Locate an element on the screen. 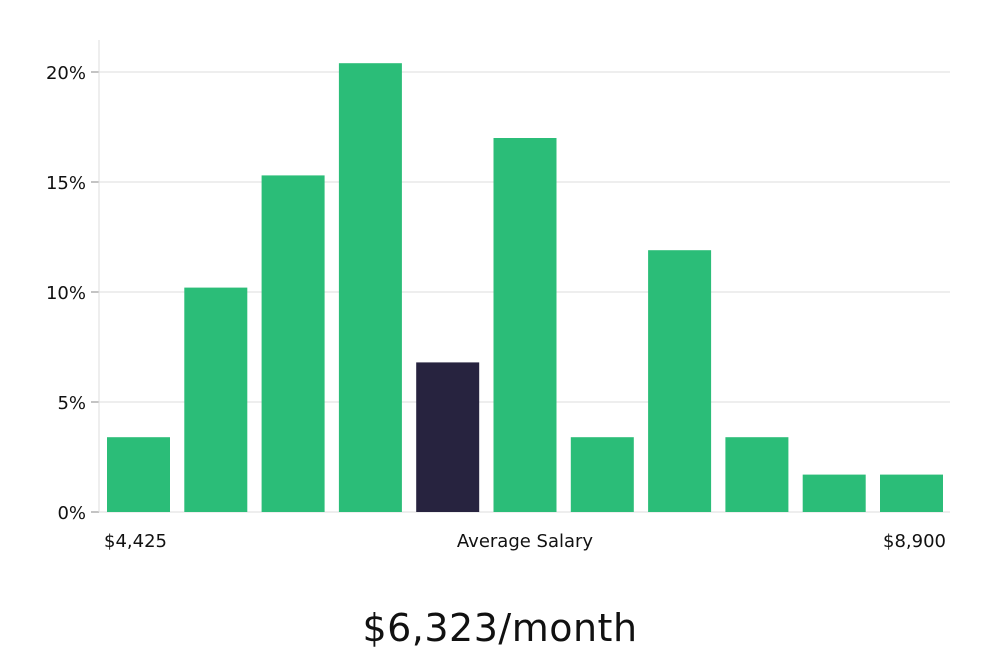 The width and height of the screenshot is (1000, 660). y-tick-label-5: 5% is located at coordinates (71, 403).